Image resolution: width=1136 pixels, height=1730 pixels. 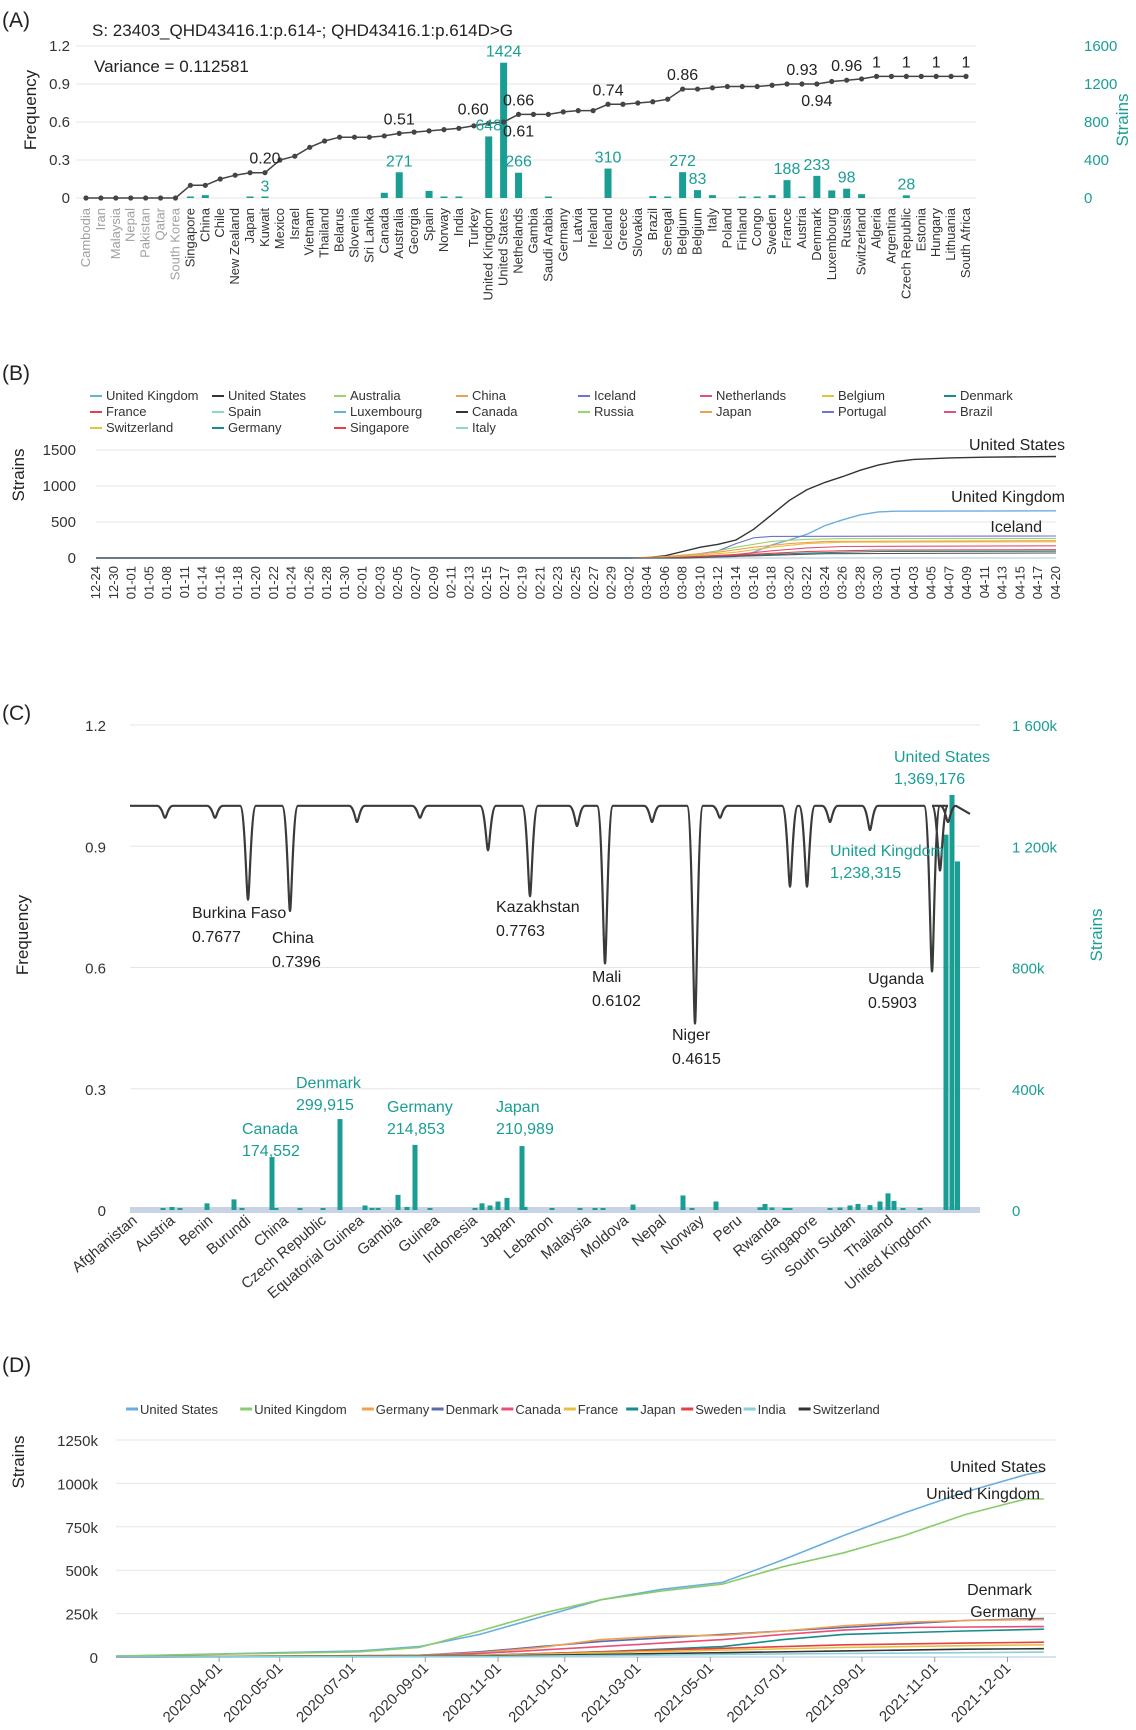 What do you see at coordinates (100, 219) in the screenshot?
I see `x-tick-label: Iran` at bounding box center [100, 219].